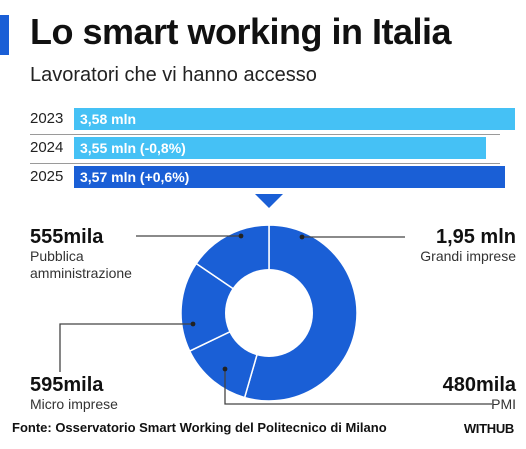 This screenshot has height=449, width=526. I want to click on label-micro: 595mila Micro imprese, so click(74, 393).